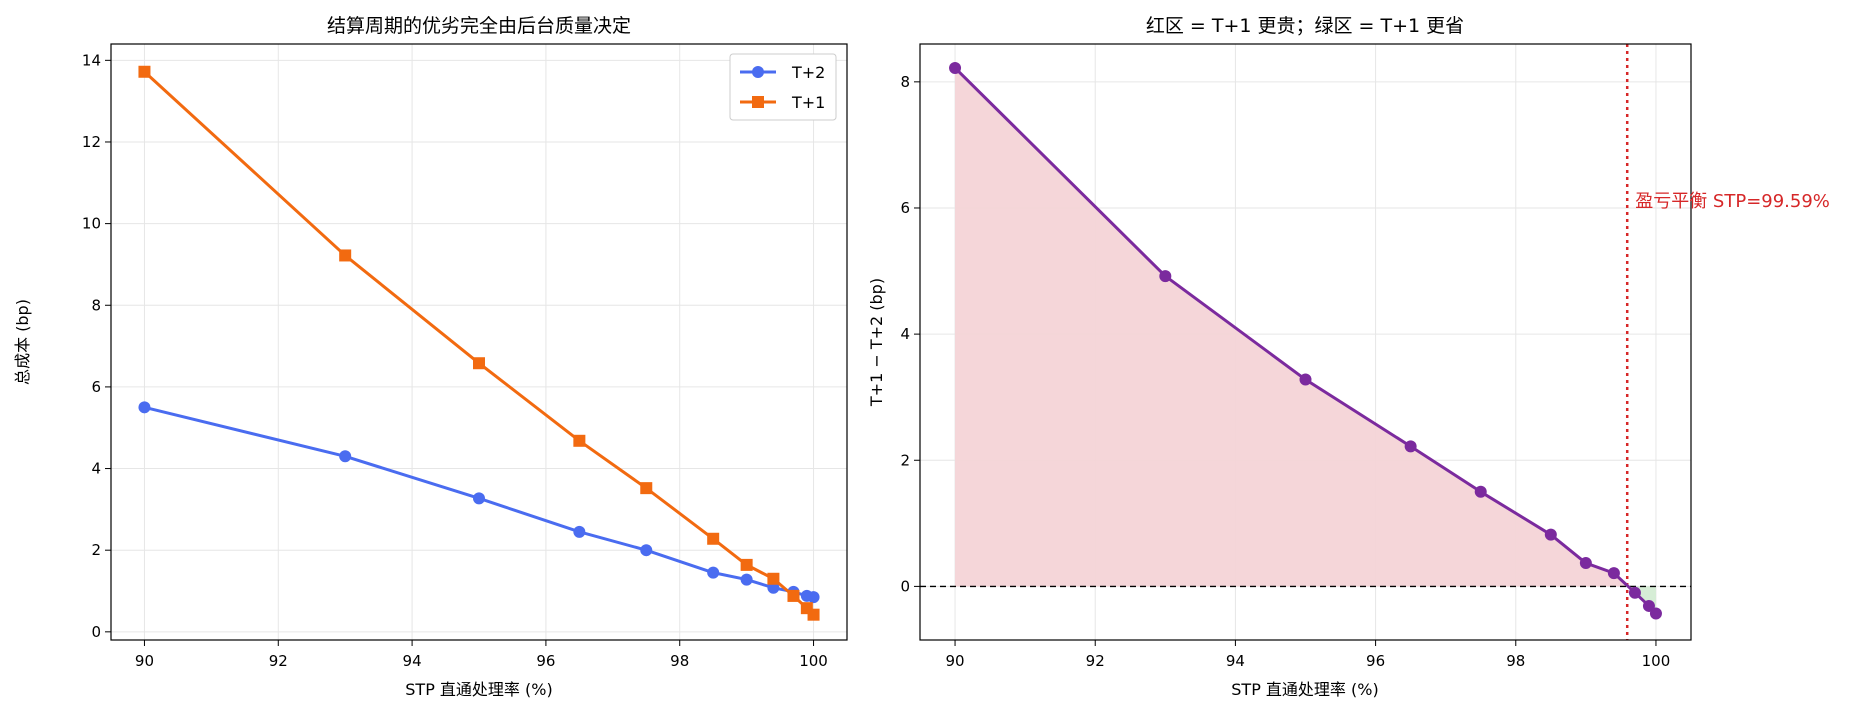 The width and height of the screenshot is (1859, 713). What do you see at coordinates (1305, 26) in the screenshot?
I see `right-chart-title: 红区 = T+1 更贵；绿区 = T+1 更省` at bounding box center [1305, 26].